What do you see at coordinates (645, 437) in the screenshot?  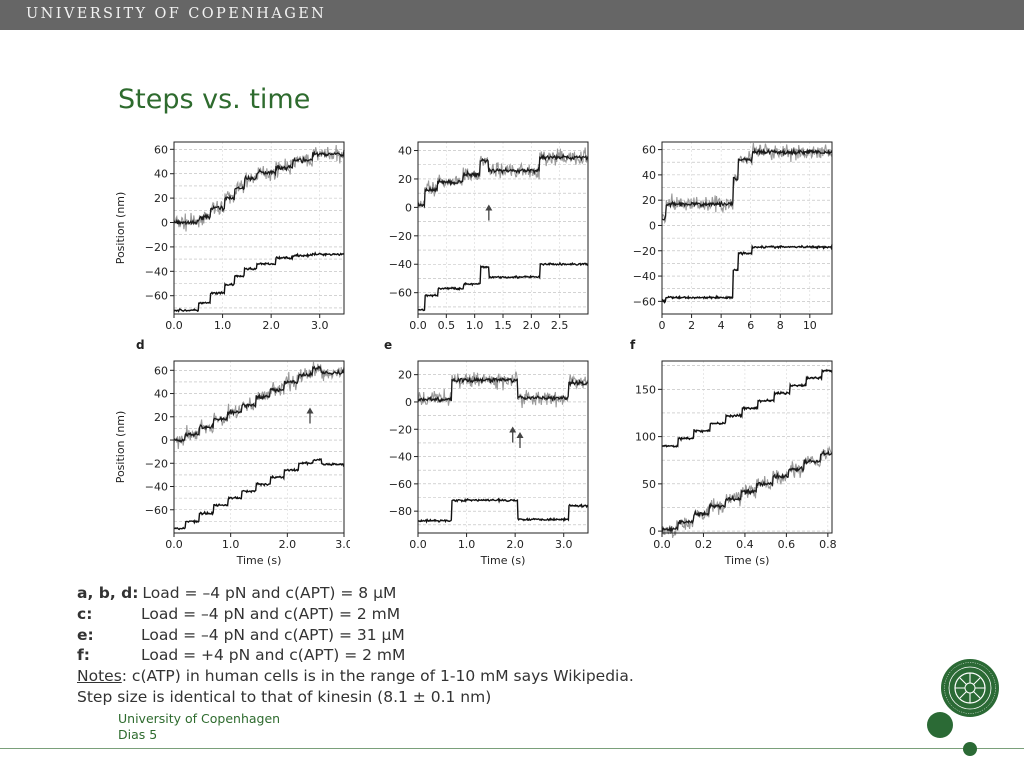 I see `y-tick-label: 100` at bounding box center [645, 437].